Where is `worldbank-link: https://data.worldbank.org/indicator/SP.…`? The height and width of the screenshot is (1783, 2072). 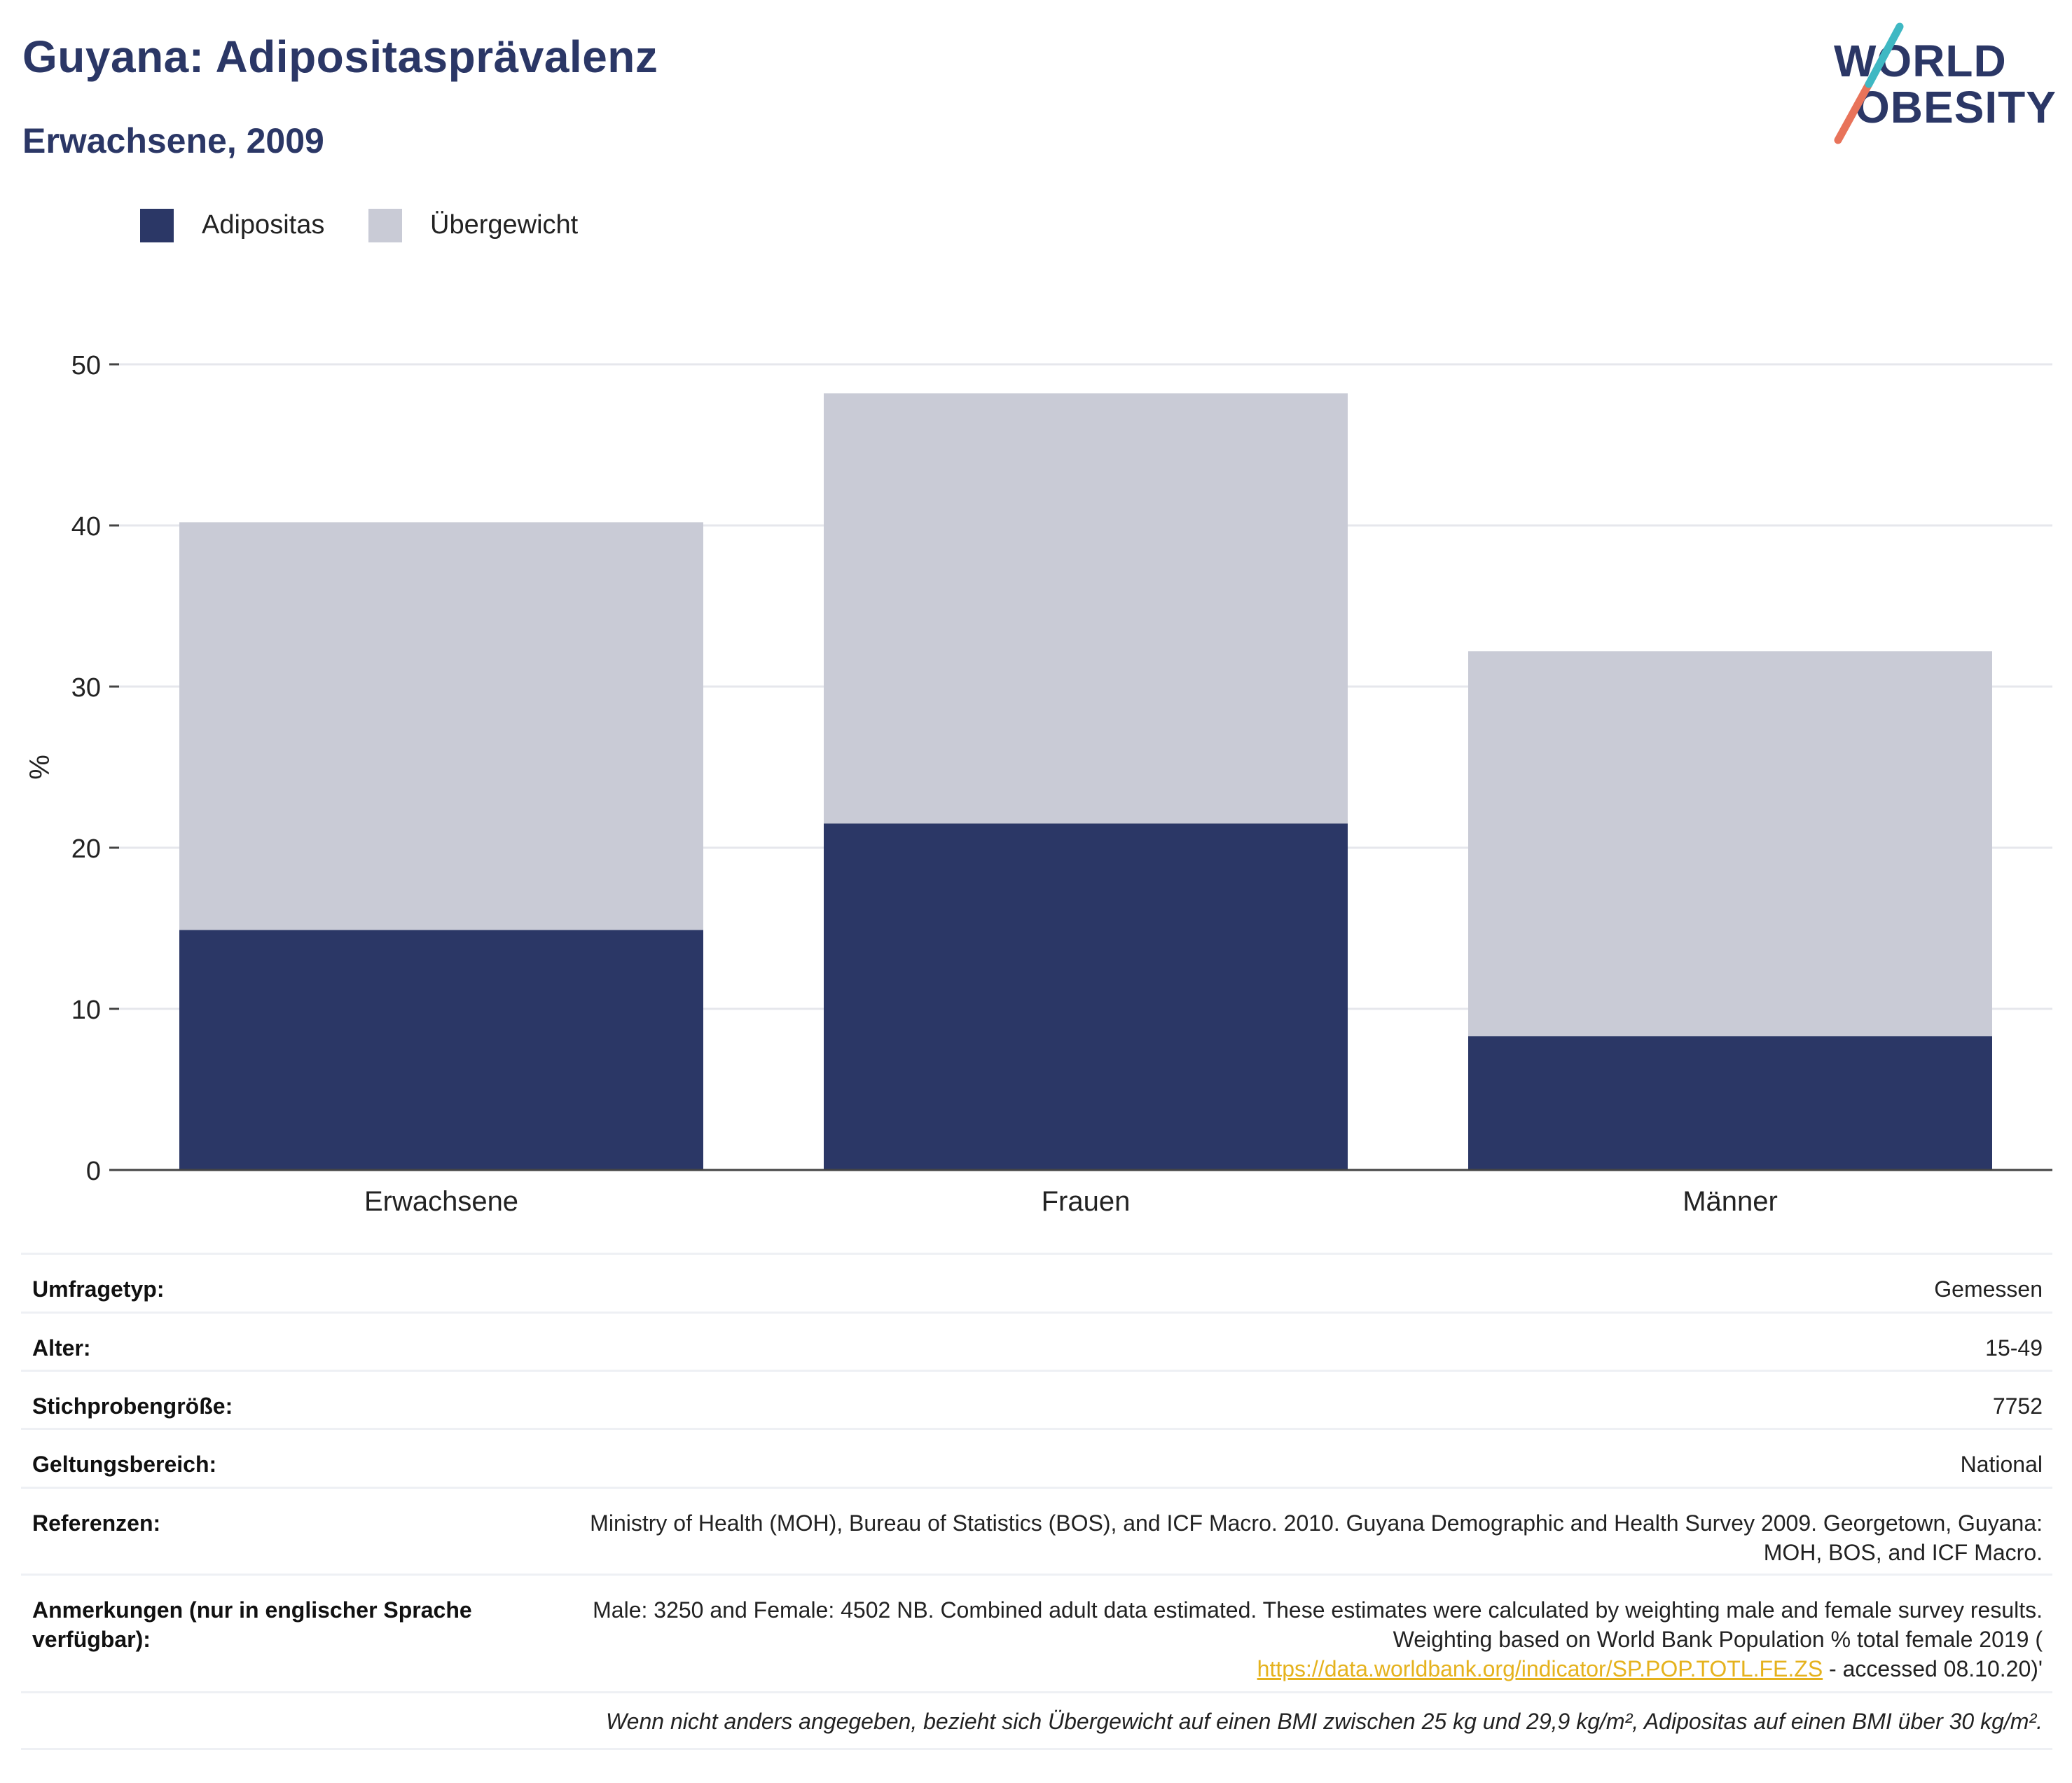
worldbank-link: https://data.worldbank.org/indicator/SP.… is located at coordinates (1540, 1668).